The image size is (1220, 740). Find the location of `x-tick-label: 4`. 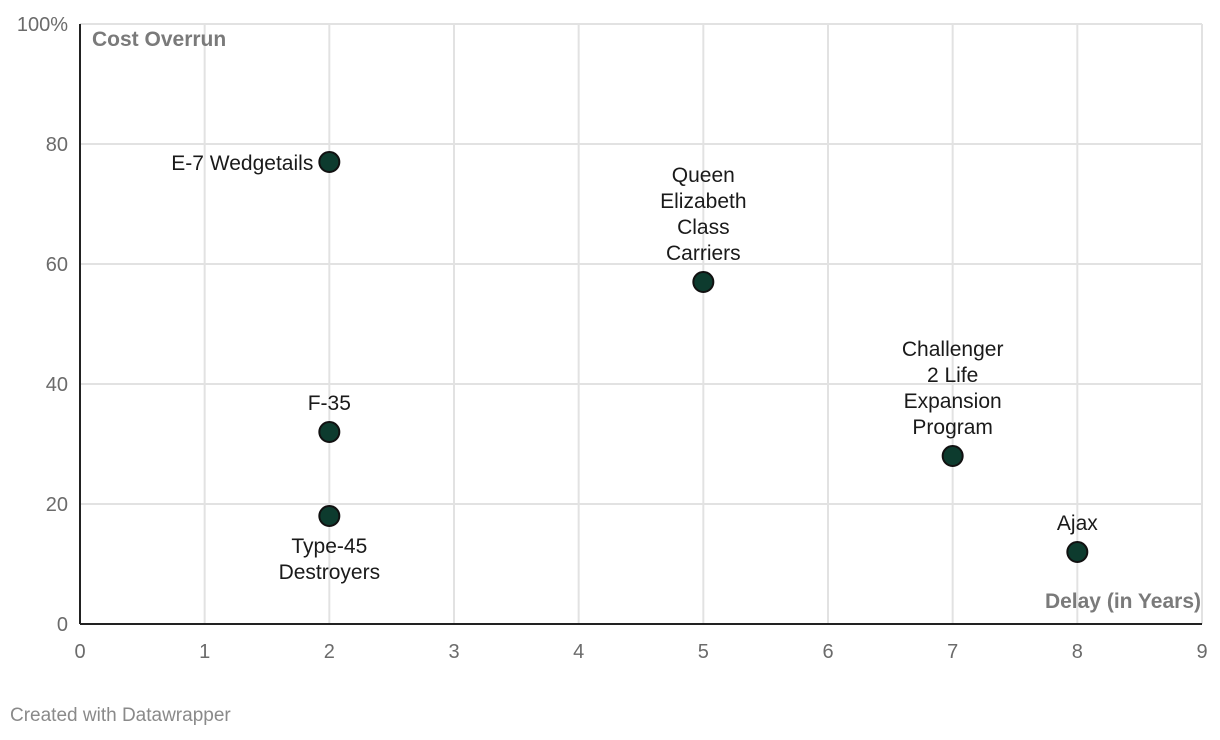

x-tick-label: 4 is located at coordinates (578, 652).